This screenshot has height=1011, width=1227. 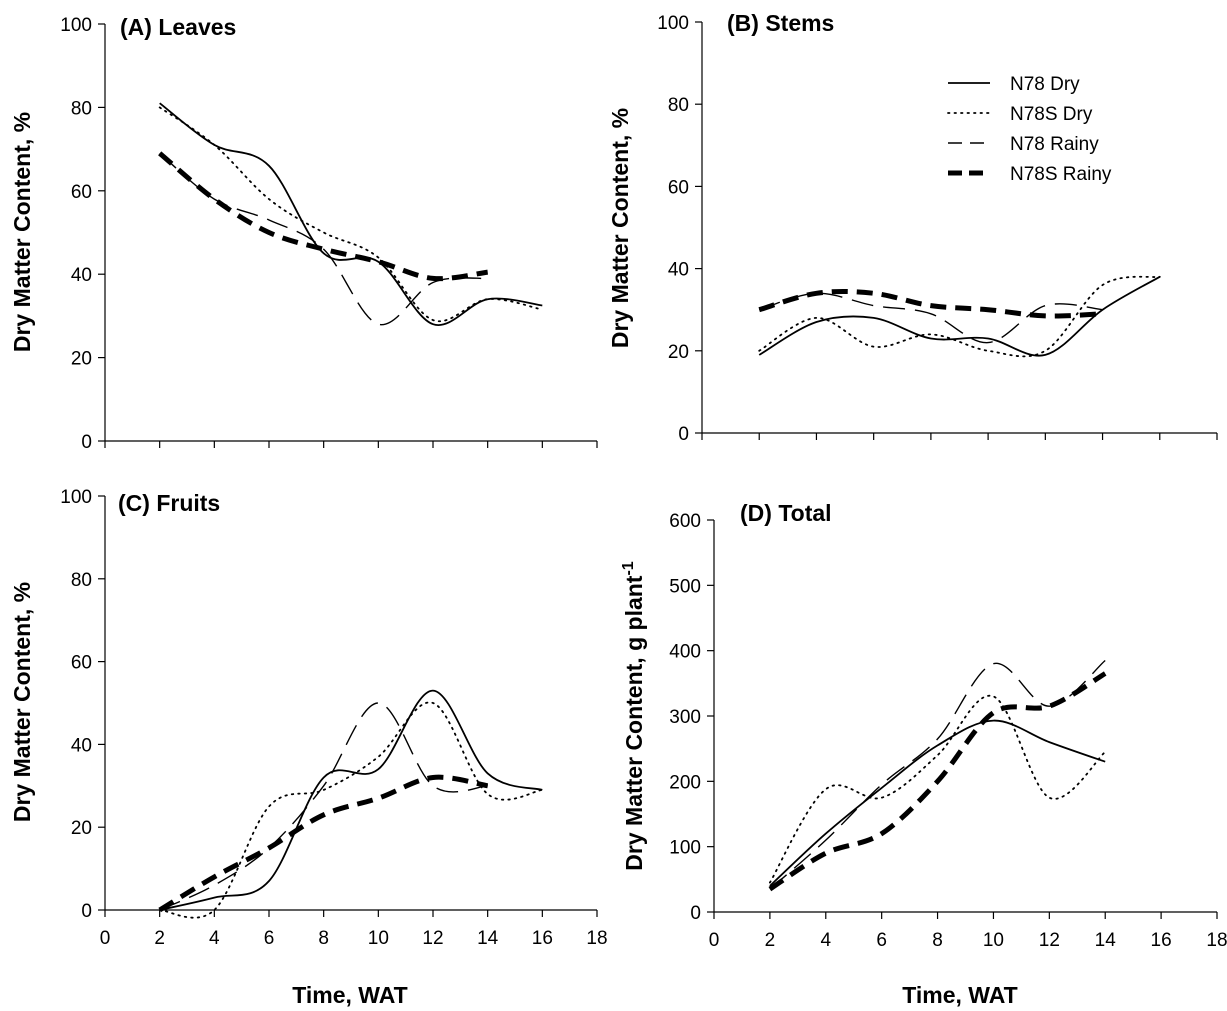 What do you see at coordinates (214, 938) in the screenshot?
I see `panel-2-x-tick-label: 4` at bounding box center [214, 938].